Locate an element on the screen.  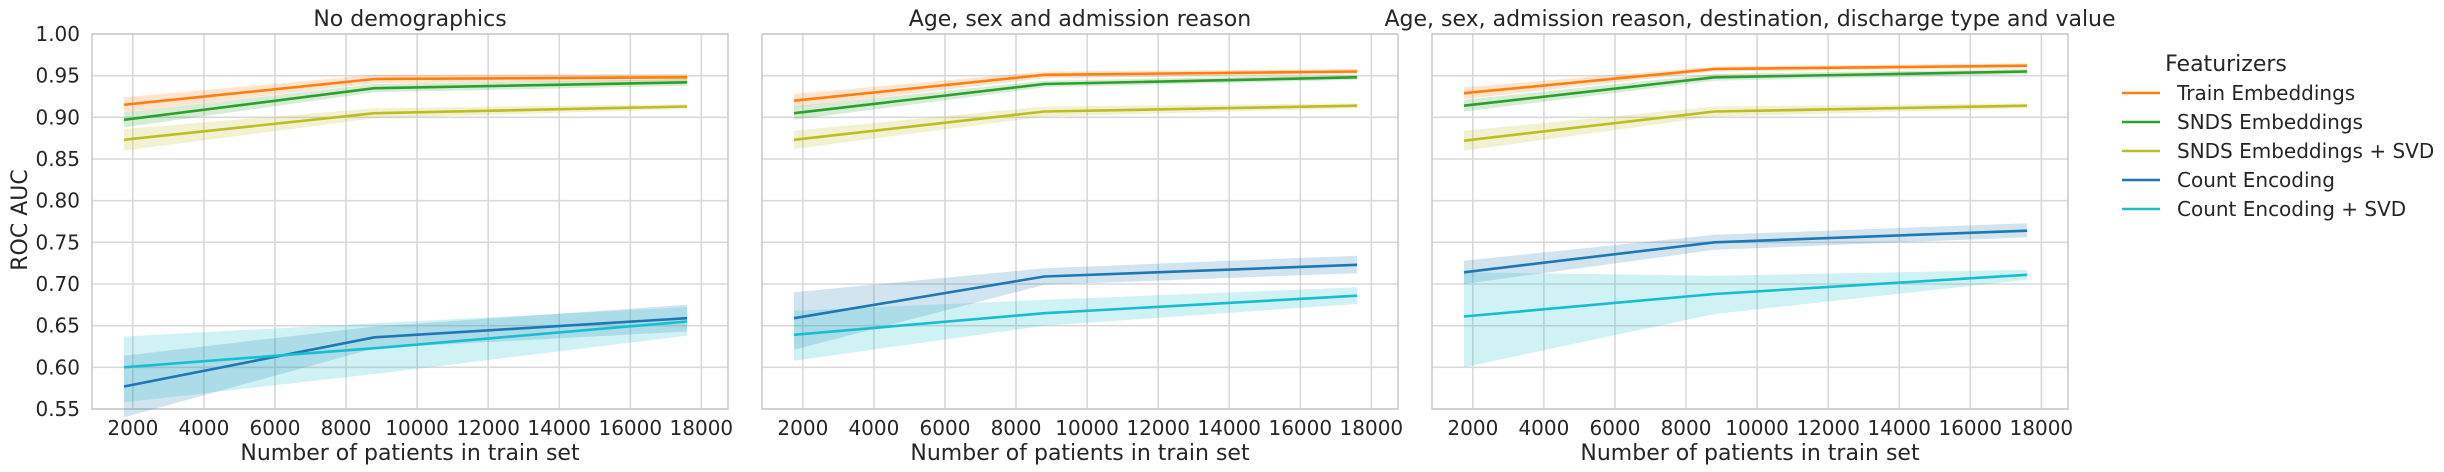
y-tick-label: 0.80 is located at coordinates (57, 201).